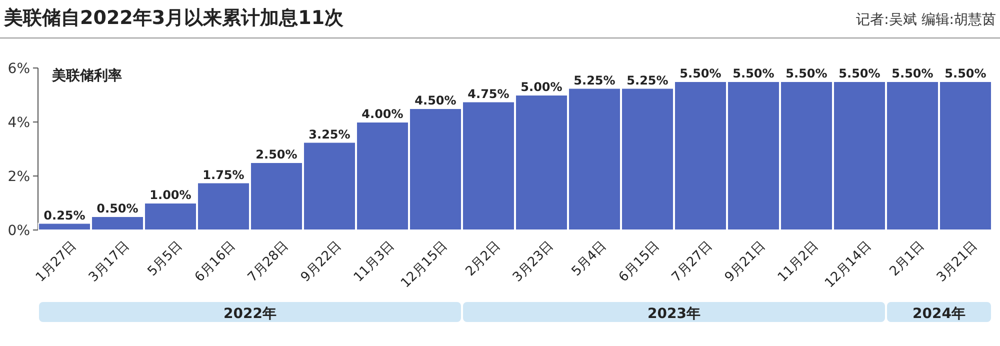  Describe the element at coordinates (483, 259) in the screenshot. I see `x-tick-label: 2月2日` at that location.